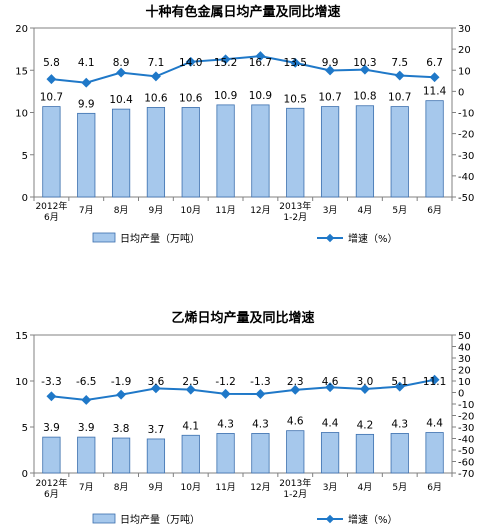 Image resolution: width=485 pixels, height=532 pixels. What do you see at coordinates (190, 382) in the screenshot?
I see `growth-value-label: 2.5` at bounding box center [190, 382].